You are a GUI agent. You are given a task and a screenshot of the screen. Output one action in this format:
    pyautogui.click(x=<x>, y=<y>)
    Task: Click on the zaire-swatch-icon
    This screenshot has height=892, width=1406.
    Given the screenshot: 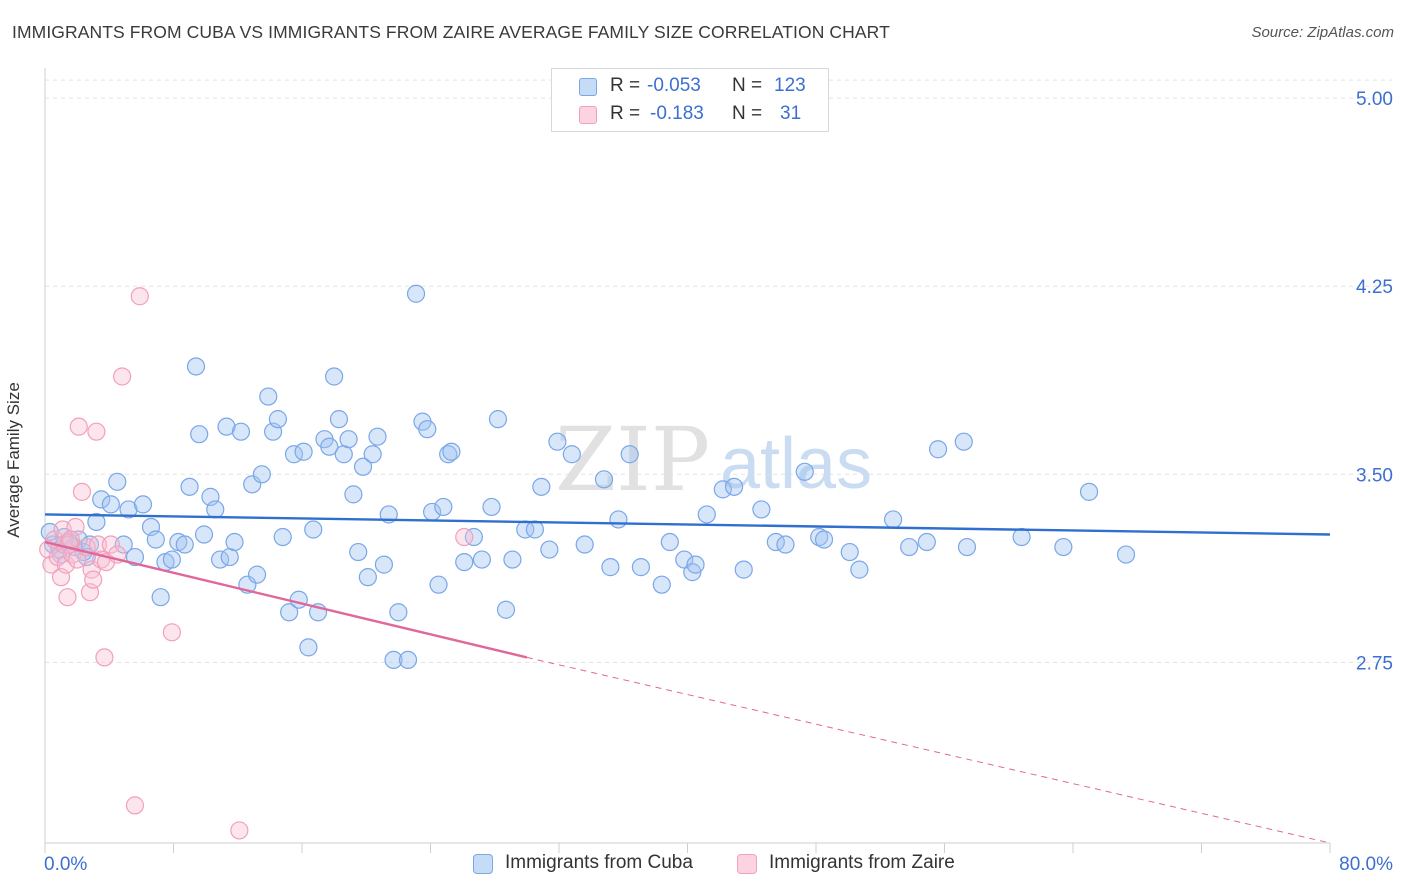 What is the action you would take?
    pyautogui.click(x=588, y=115)
    